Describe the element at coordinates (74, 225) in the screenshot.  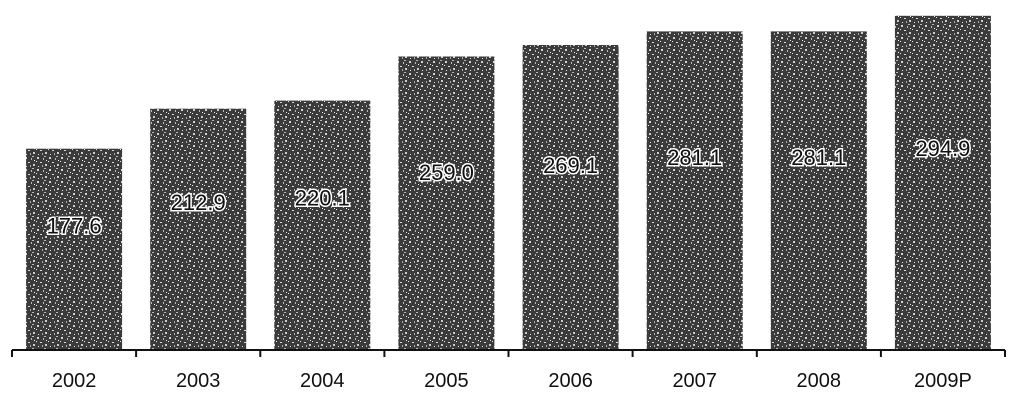
I see `data-label-2002: 177.6` at that location.